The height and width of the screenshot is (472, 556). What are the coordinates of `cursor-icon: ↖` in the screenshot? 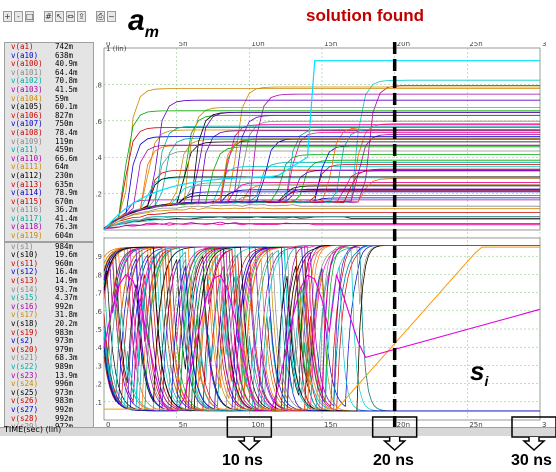 It's located at (59, 16).